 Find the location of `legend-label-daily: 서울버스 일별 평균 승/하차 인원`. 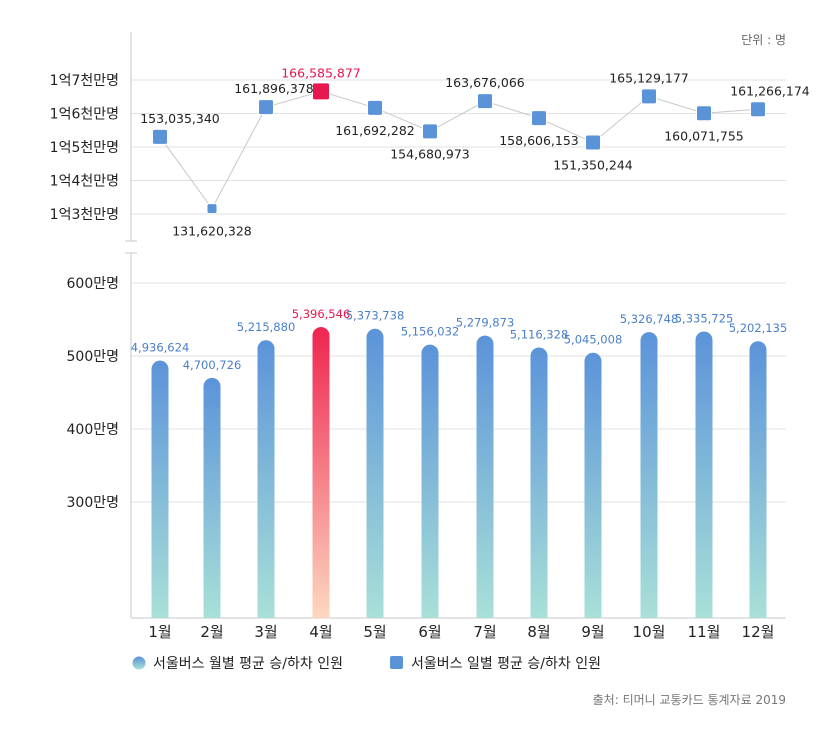

legend-label-daily: 서울버스 일별 평균 승/하차 인원 is located at coordinates (506, 664).